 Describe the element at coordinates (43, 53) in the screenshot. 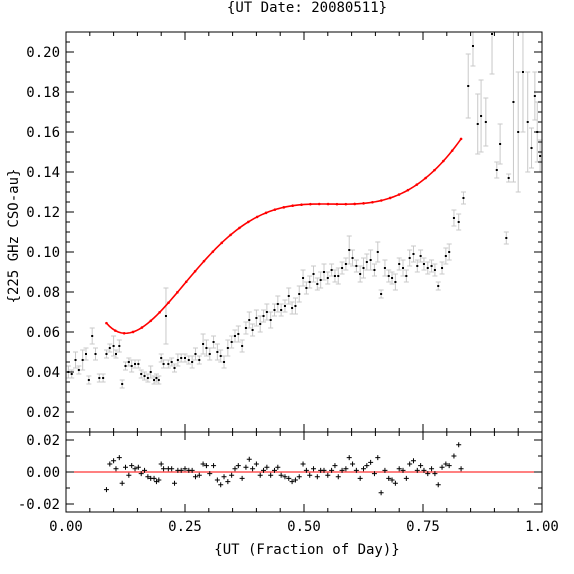

I see `main-y-tick-label: 0.20` at that location.